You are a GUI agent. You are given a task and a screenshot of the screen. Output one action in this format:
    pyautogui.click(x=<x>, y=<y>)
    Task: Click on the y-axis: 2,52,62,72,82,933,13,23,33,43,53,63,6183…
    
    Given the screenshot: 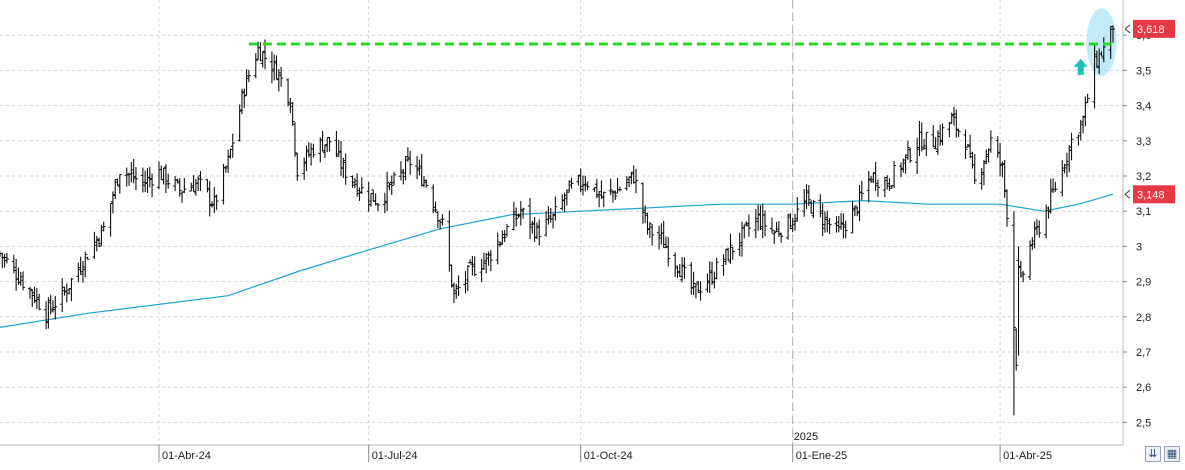 What is the action you would take?
    pyautogui.click(x=1153, y=222)
    